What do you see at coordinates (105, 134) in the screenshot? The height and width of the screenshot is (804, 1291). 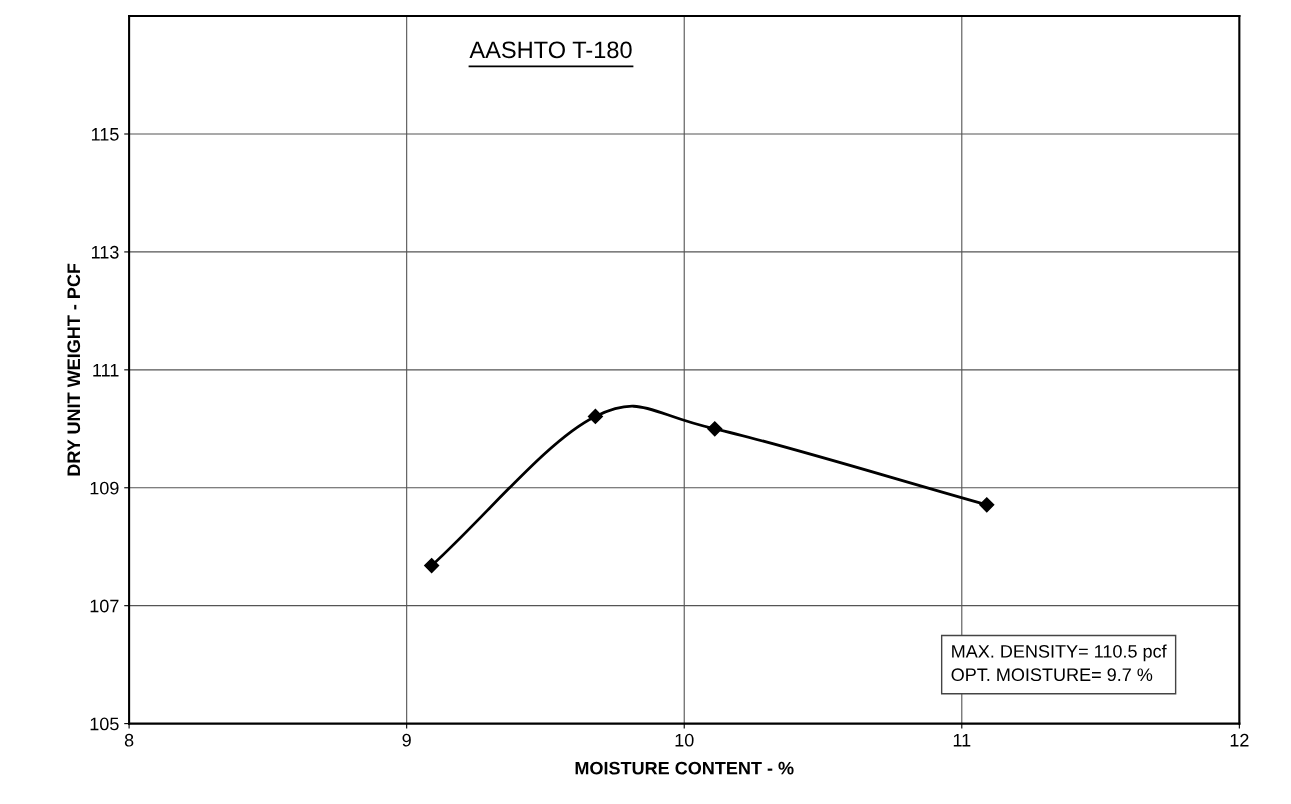 I see `y-tick-label: 115` at bounding box center [105, 134].